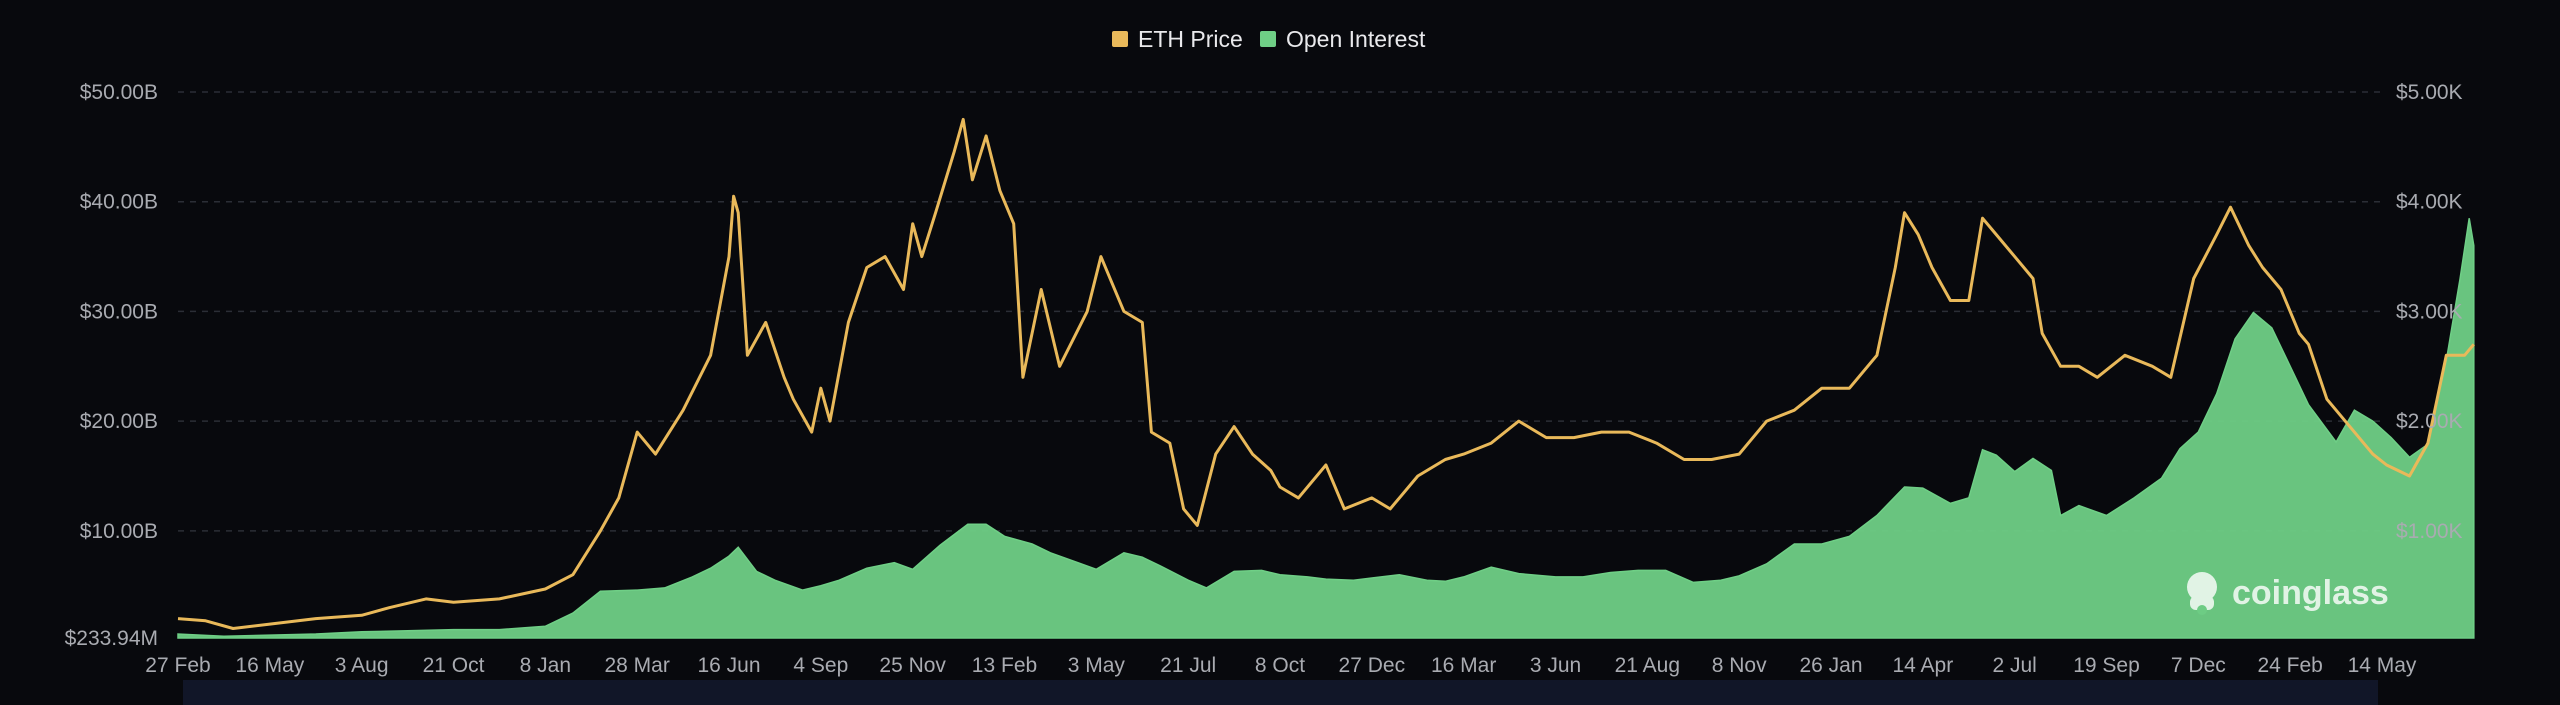  I want to click on x-tick-label: 3 Aug, so click(362, 665).